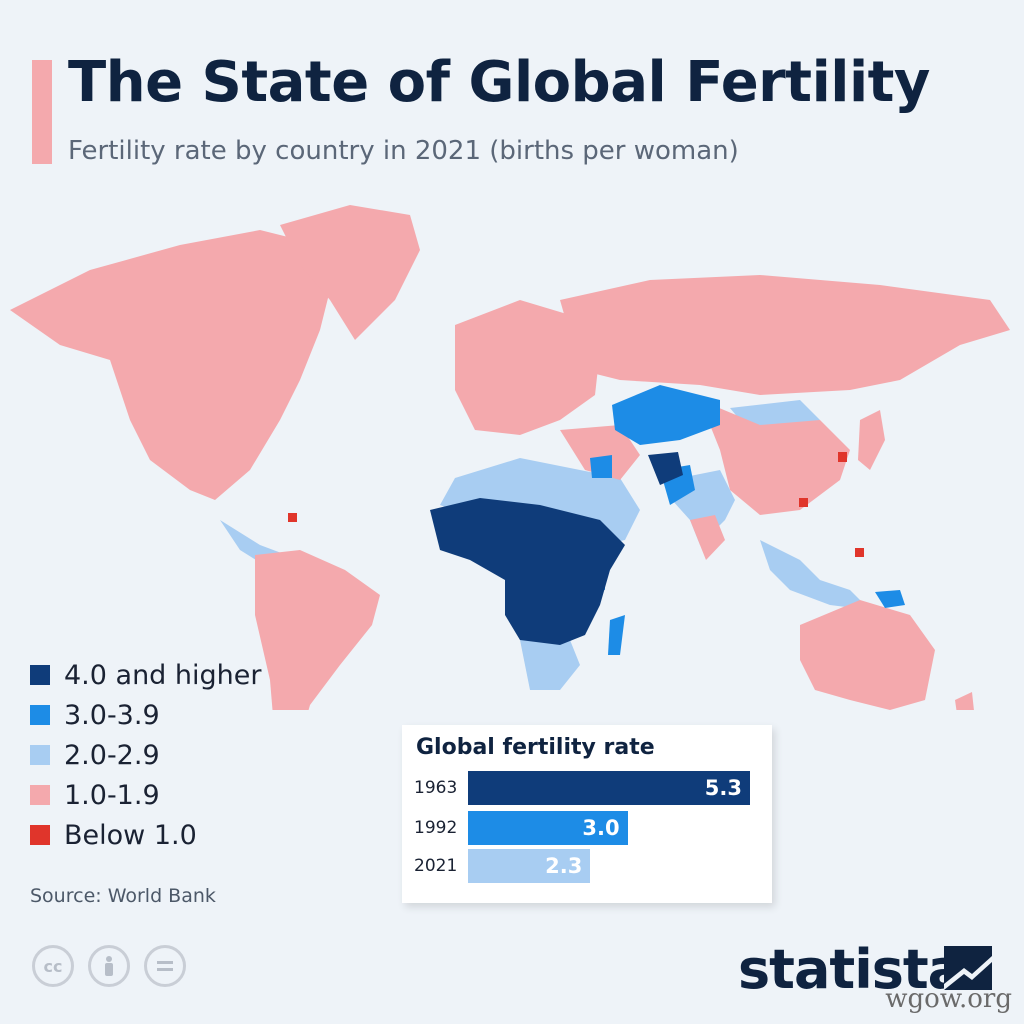 The width and height of the screenshot is (1024, 1024). I want to click on fertility-row: 1992 3.0, so click(521, 828).